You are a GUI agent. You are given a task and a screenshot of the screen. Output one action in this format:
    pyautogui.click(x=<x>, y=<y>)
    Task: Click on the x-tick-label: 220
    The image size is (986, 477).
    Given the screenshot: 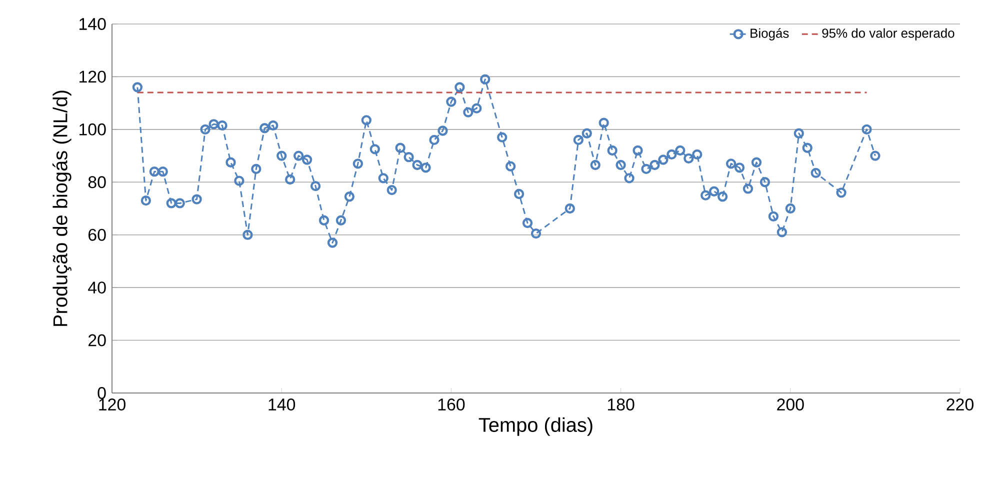 What is the action you would take?
    pyautogui.click(x=960, y=404)
    